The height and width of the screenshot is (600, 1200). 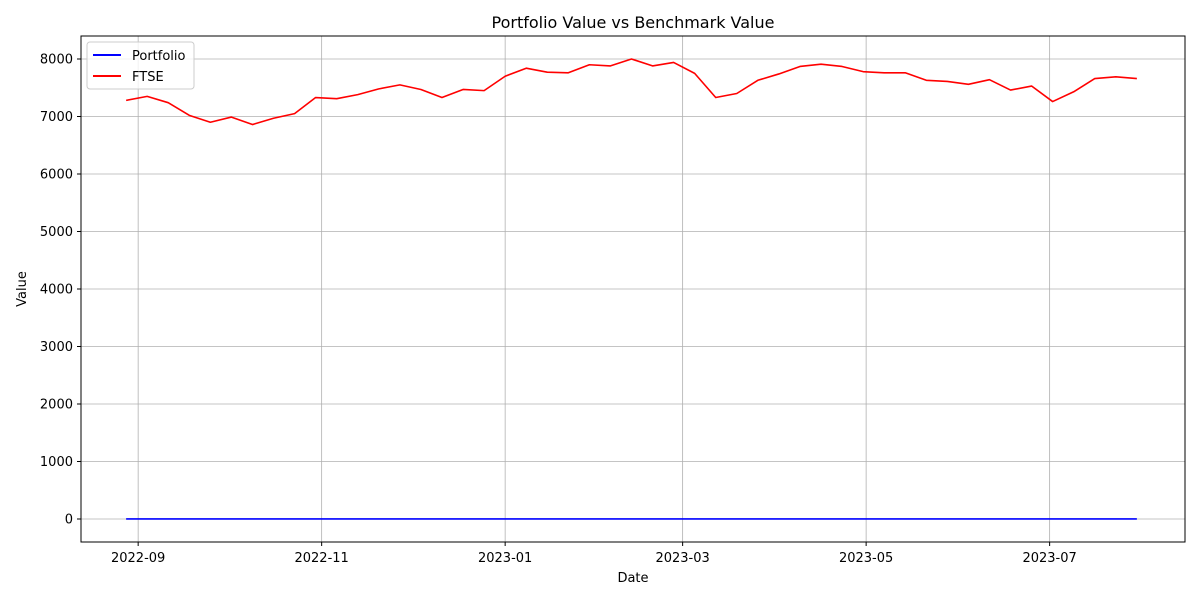 What do you see at coordinates (56, 175) in the screenshot?
I see `y-tick-label: 6000` at bounding box center [56, 175].